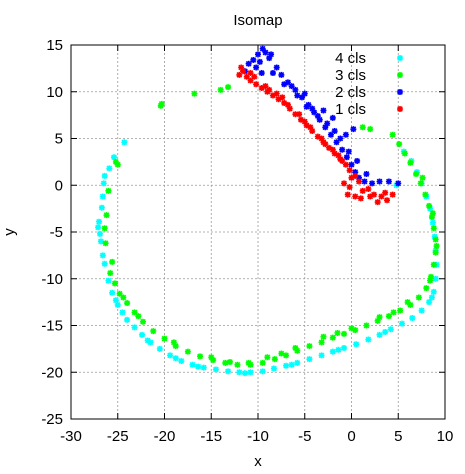 Image resolution: width=465 pixels, height=474 pixels. Describe the element at coordinates (59, 185) in the screenshot. I see `y-tick-label: 0` at that location.